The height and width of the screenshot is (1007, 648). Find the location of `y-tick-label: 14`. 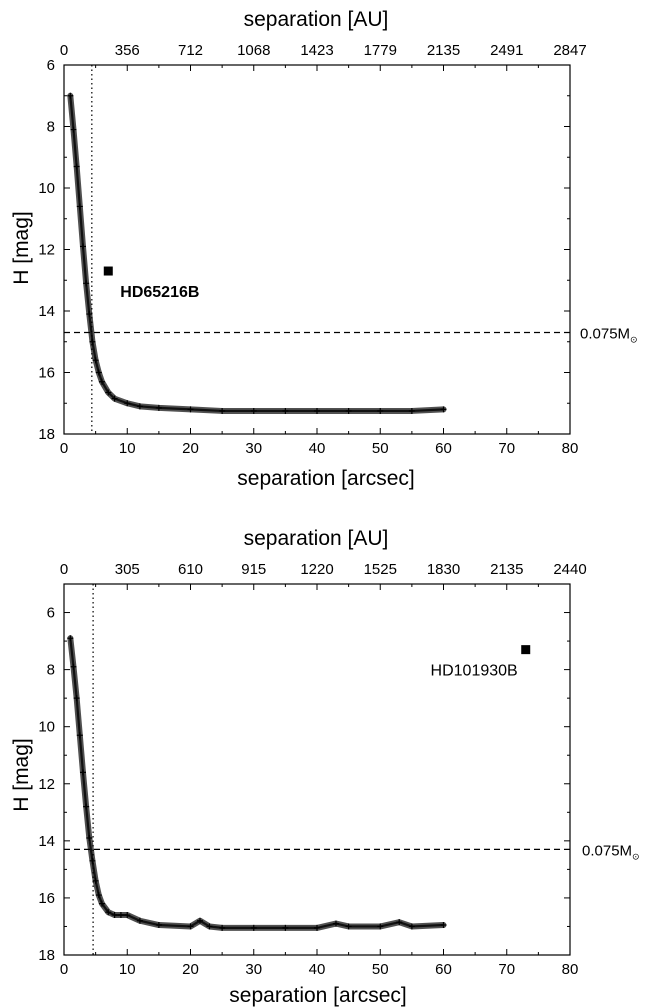

y-tick-label: 14 is located at coordinates (46, 311).